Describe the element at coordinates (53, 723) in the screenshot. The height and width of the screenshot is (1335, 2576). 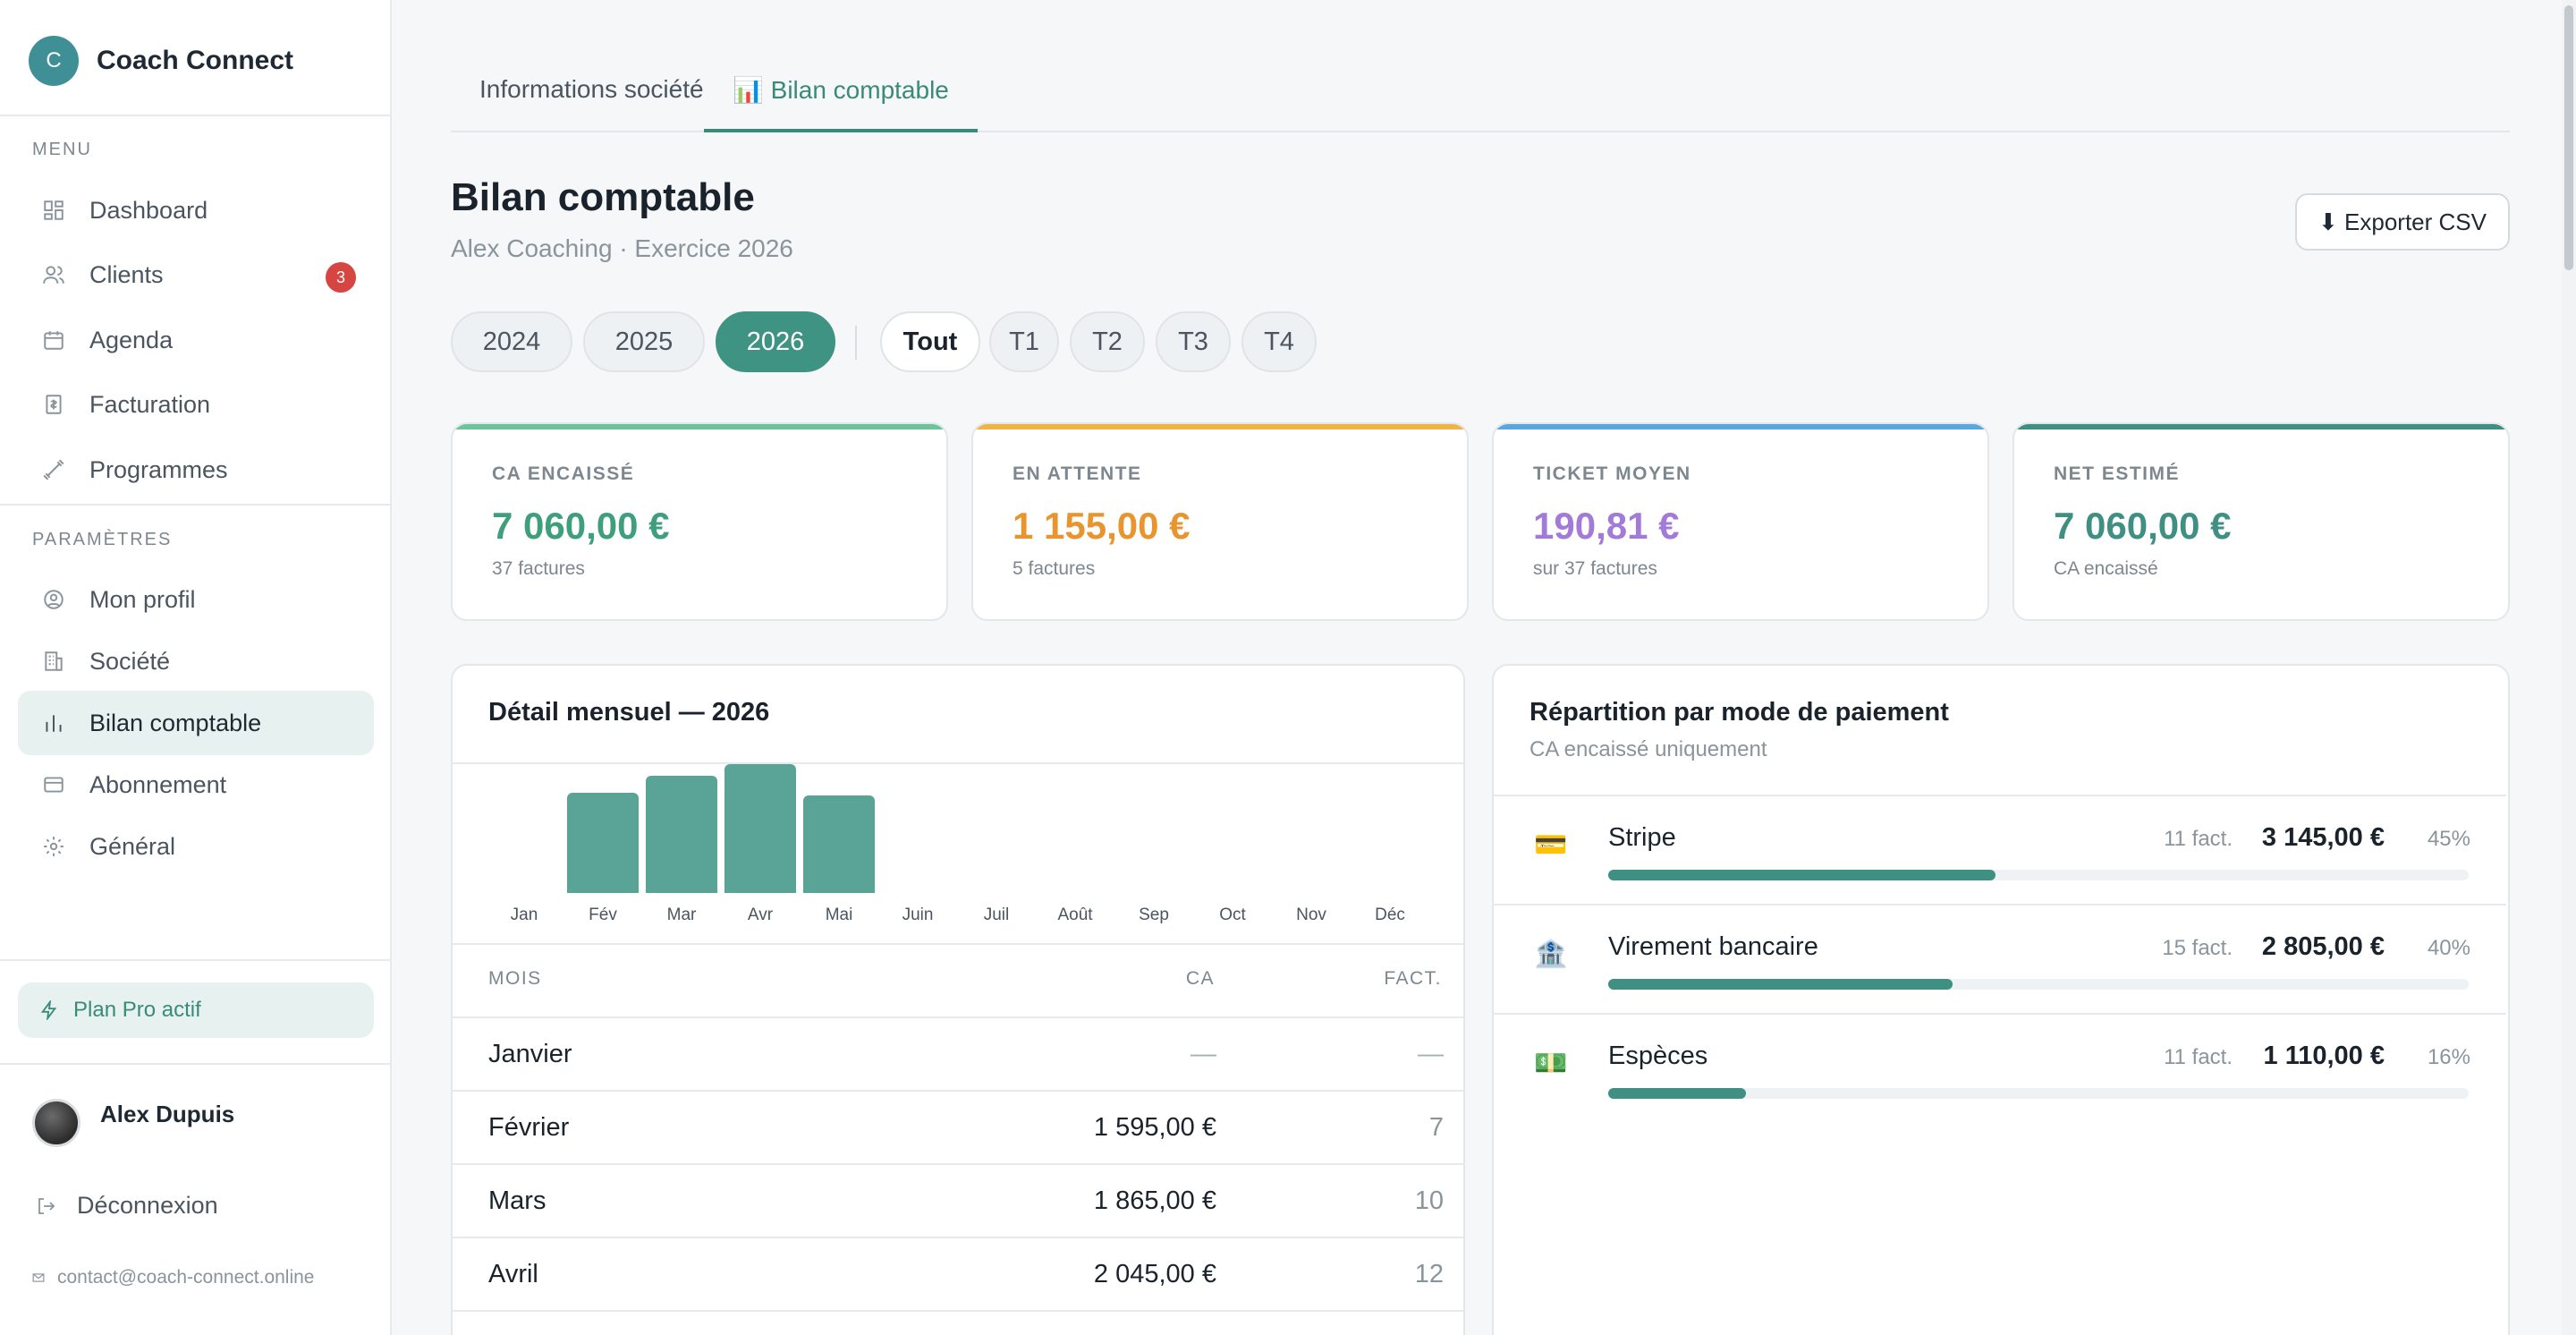
I see `bar-chart-icon` at that location.